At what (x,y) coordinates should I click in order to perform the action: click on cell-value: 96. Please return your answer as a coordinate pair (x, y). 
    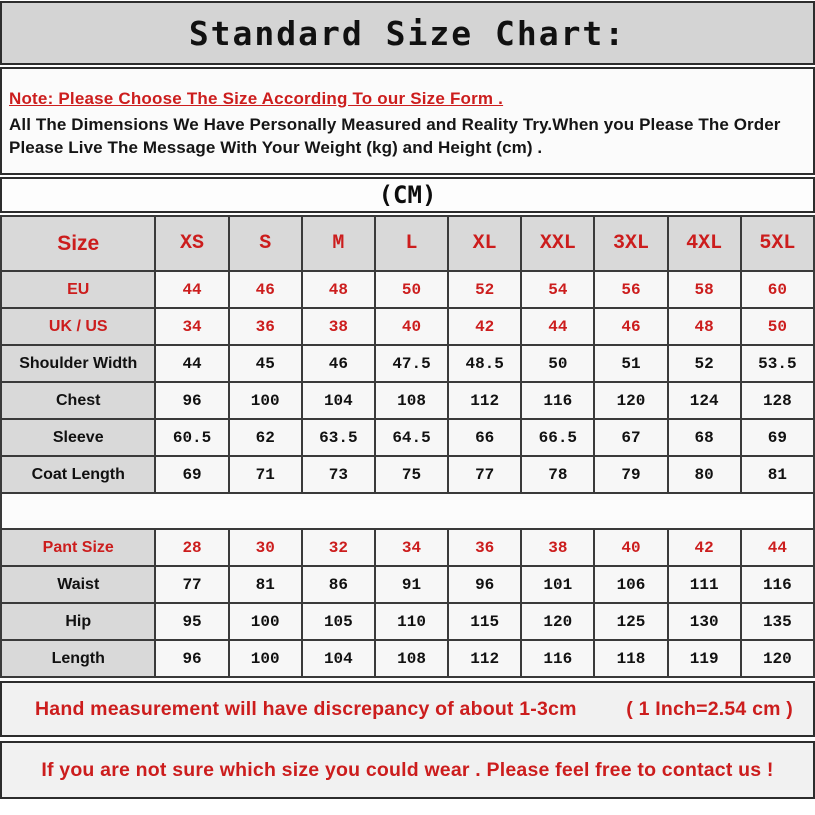
    Looking at the image, I should click on (192, 658).